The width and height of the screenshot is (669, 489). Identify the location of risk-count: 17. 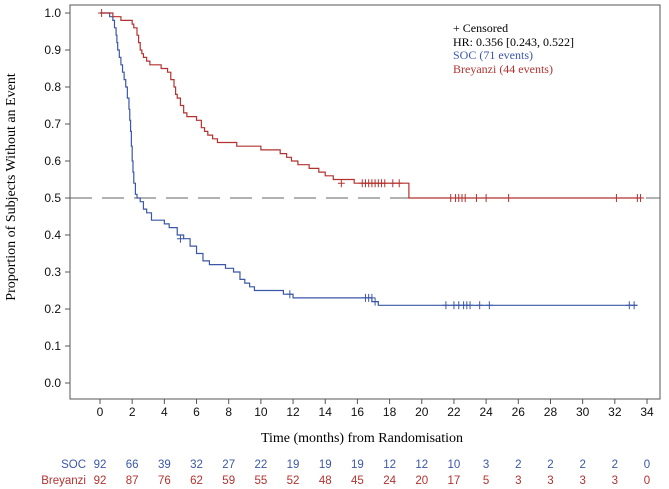
(454, 481).